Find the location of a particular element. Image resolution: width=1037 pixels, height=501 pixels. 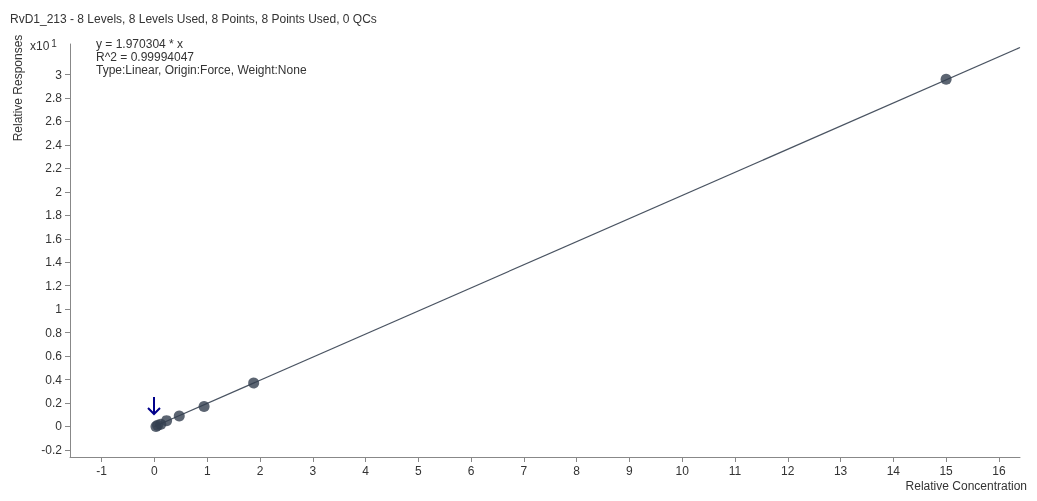

y-tick-label: 0.8 is located at coordinates (54, 332).